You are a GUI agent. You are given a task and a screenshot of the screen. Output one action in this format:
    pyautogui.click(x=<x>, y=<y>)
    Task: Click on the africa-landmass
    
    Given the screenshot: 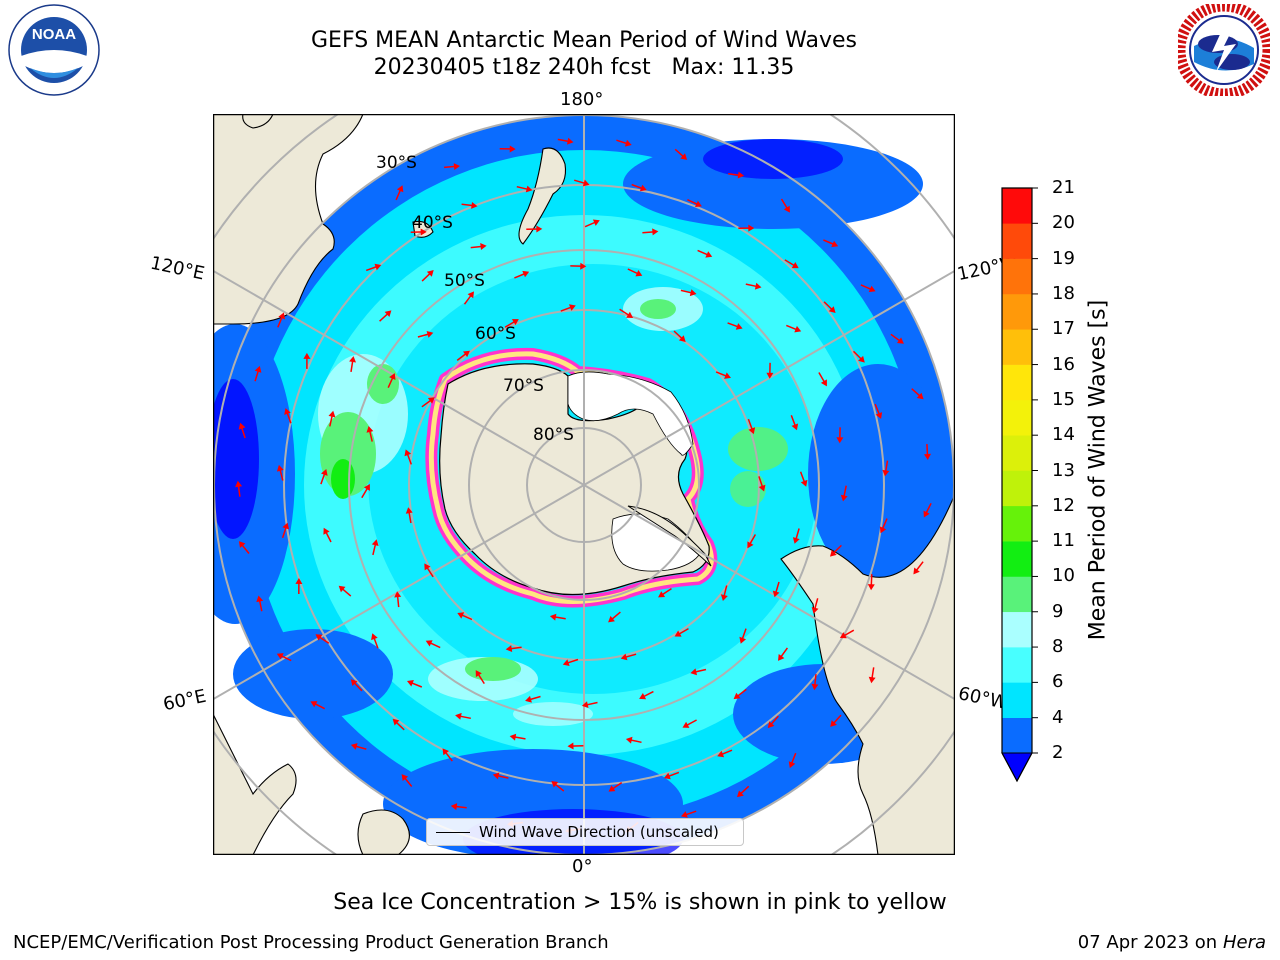 What is the action you would take?
    pyautogui.click(x=255, y=784)
    